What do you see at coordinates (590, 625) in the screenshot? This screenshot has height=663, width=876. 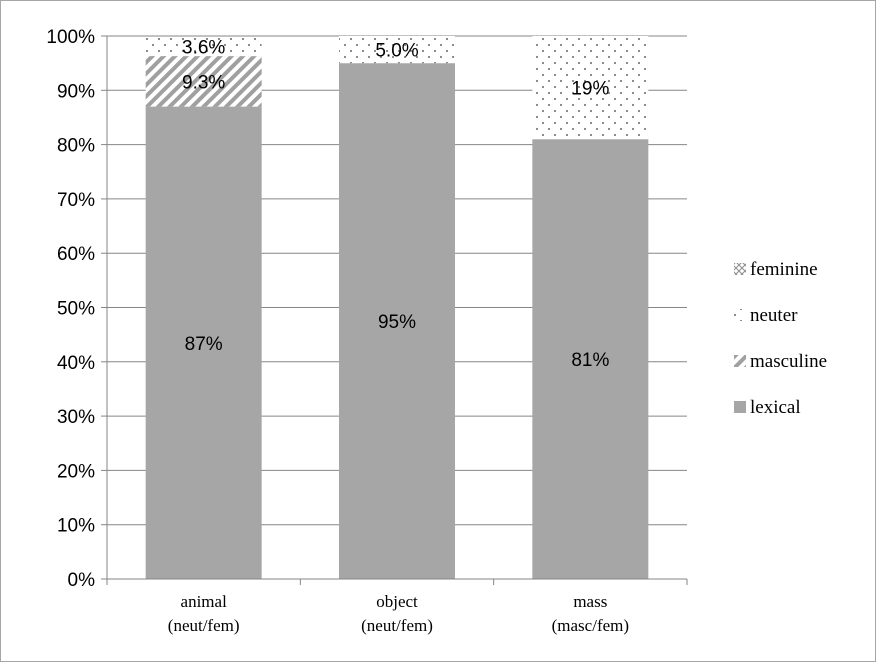 I see `x-tick-label: (masc/fem)` at bounding box center [590, 625].